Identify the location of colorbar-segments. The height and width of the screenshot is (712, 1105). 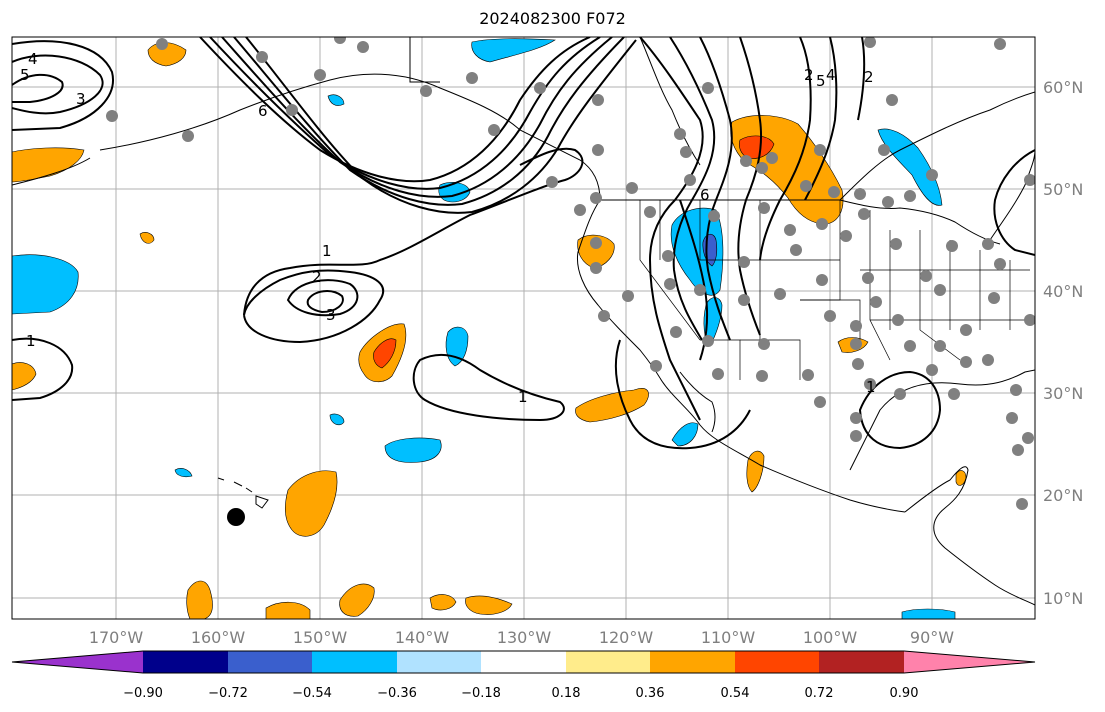
(523, 662).